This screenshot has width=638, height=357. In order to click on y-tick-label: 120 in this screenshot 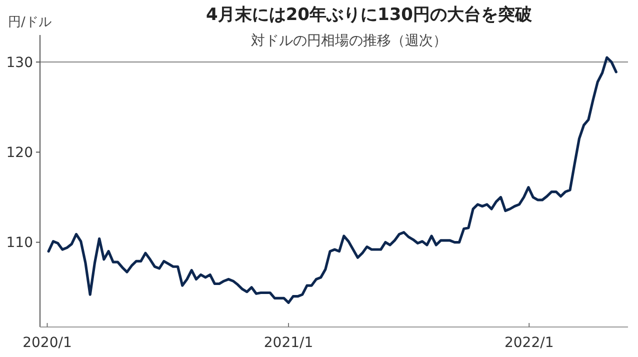, I will do `click(19, 153)`.